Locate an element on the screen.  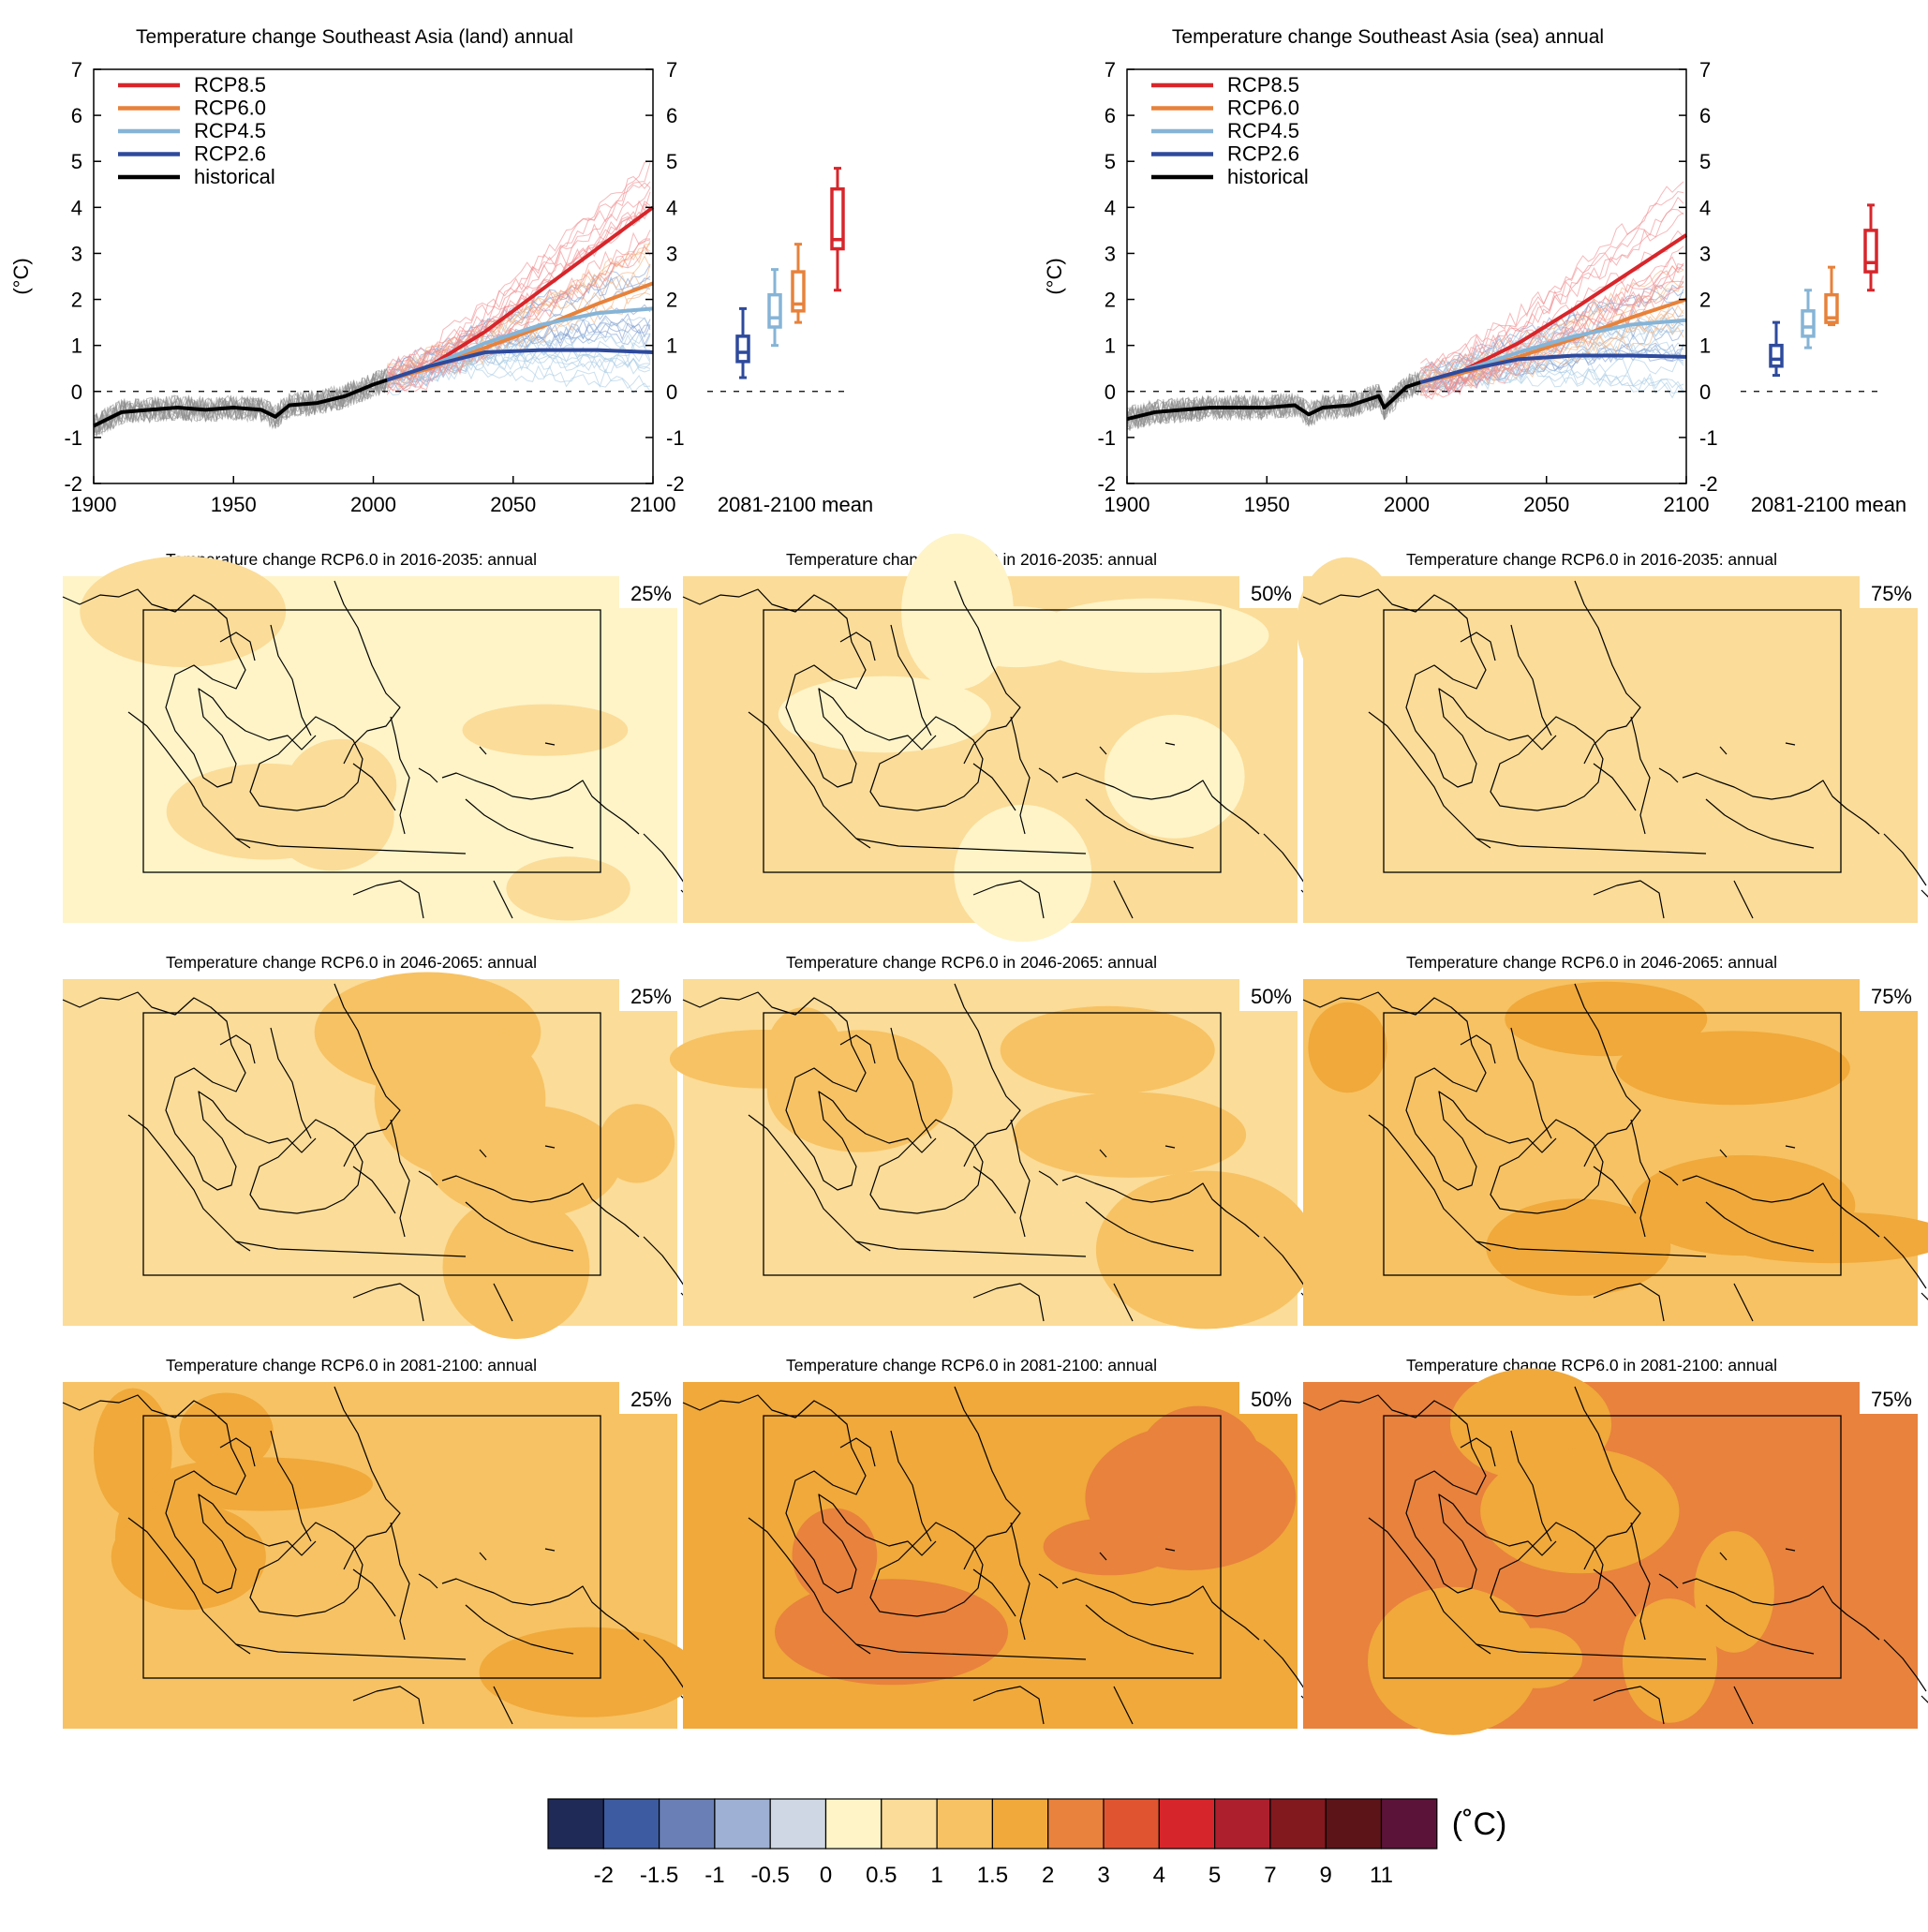
y-tick-label-right: 0 is located at coordinates (1705, 392).